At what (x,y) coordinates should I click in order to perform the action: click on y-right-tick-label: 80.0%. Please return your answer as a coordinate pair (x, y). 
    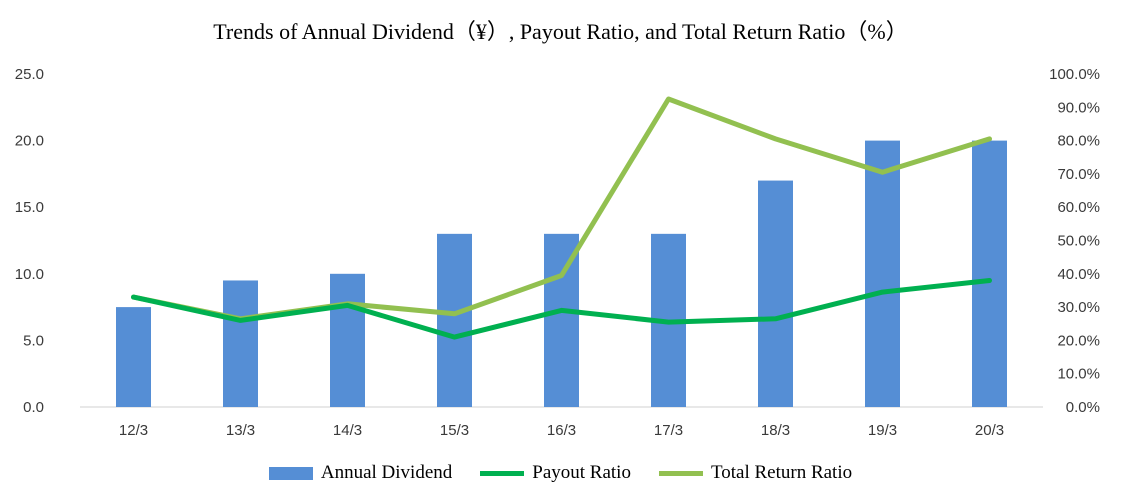
    Looking at the image, I should click on (1078, 141).